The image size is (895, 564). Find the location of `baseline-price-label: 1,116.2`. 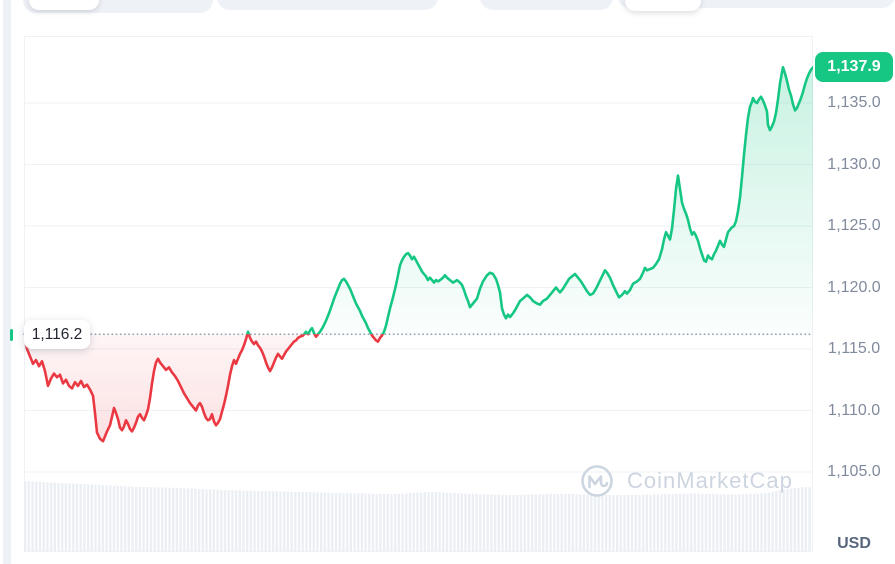

baseline-price-label: 1,116.2 is located at coordinates (57, 334).